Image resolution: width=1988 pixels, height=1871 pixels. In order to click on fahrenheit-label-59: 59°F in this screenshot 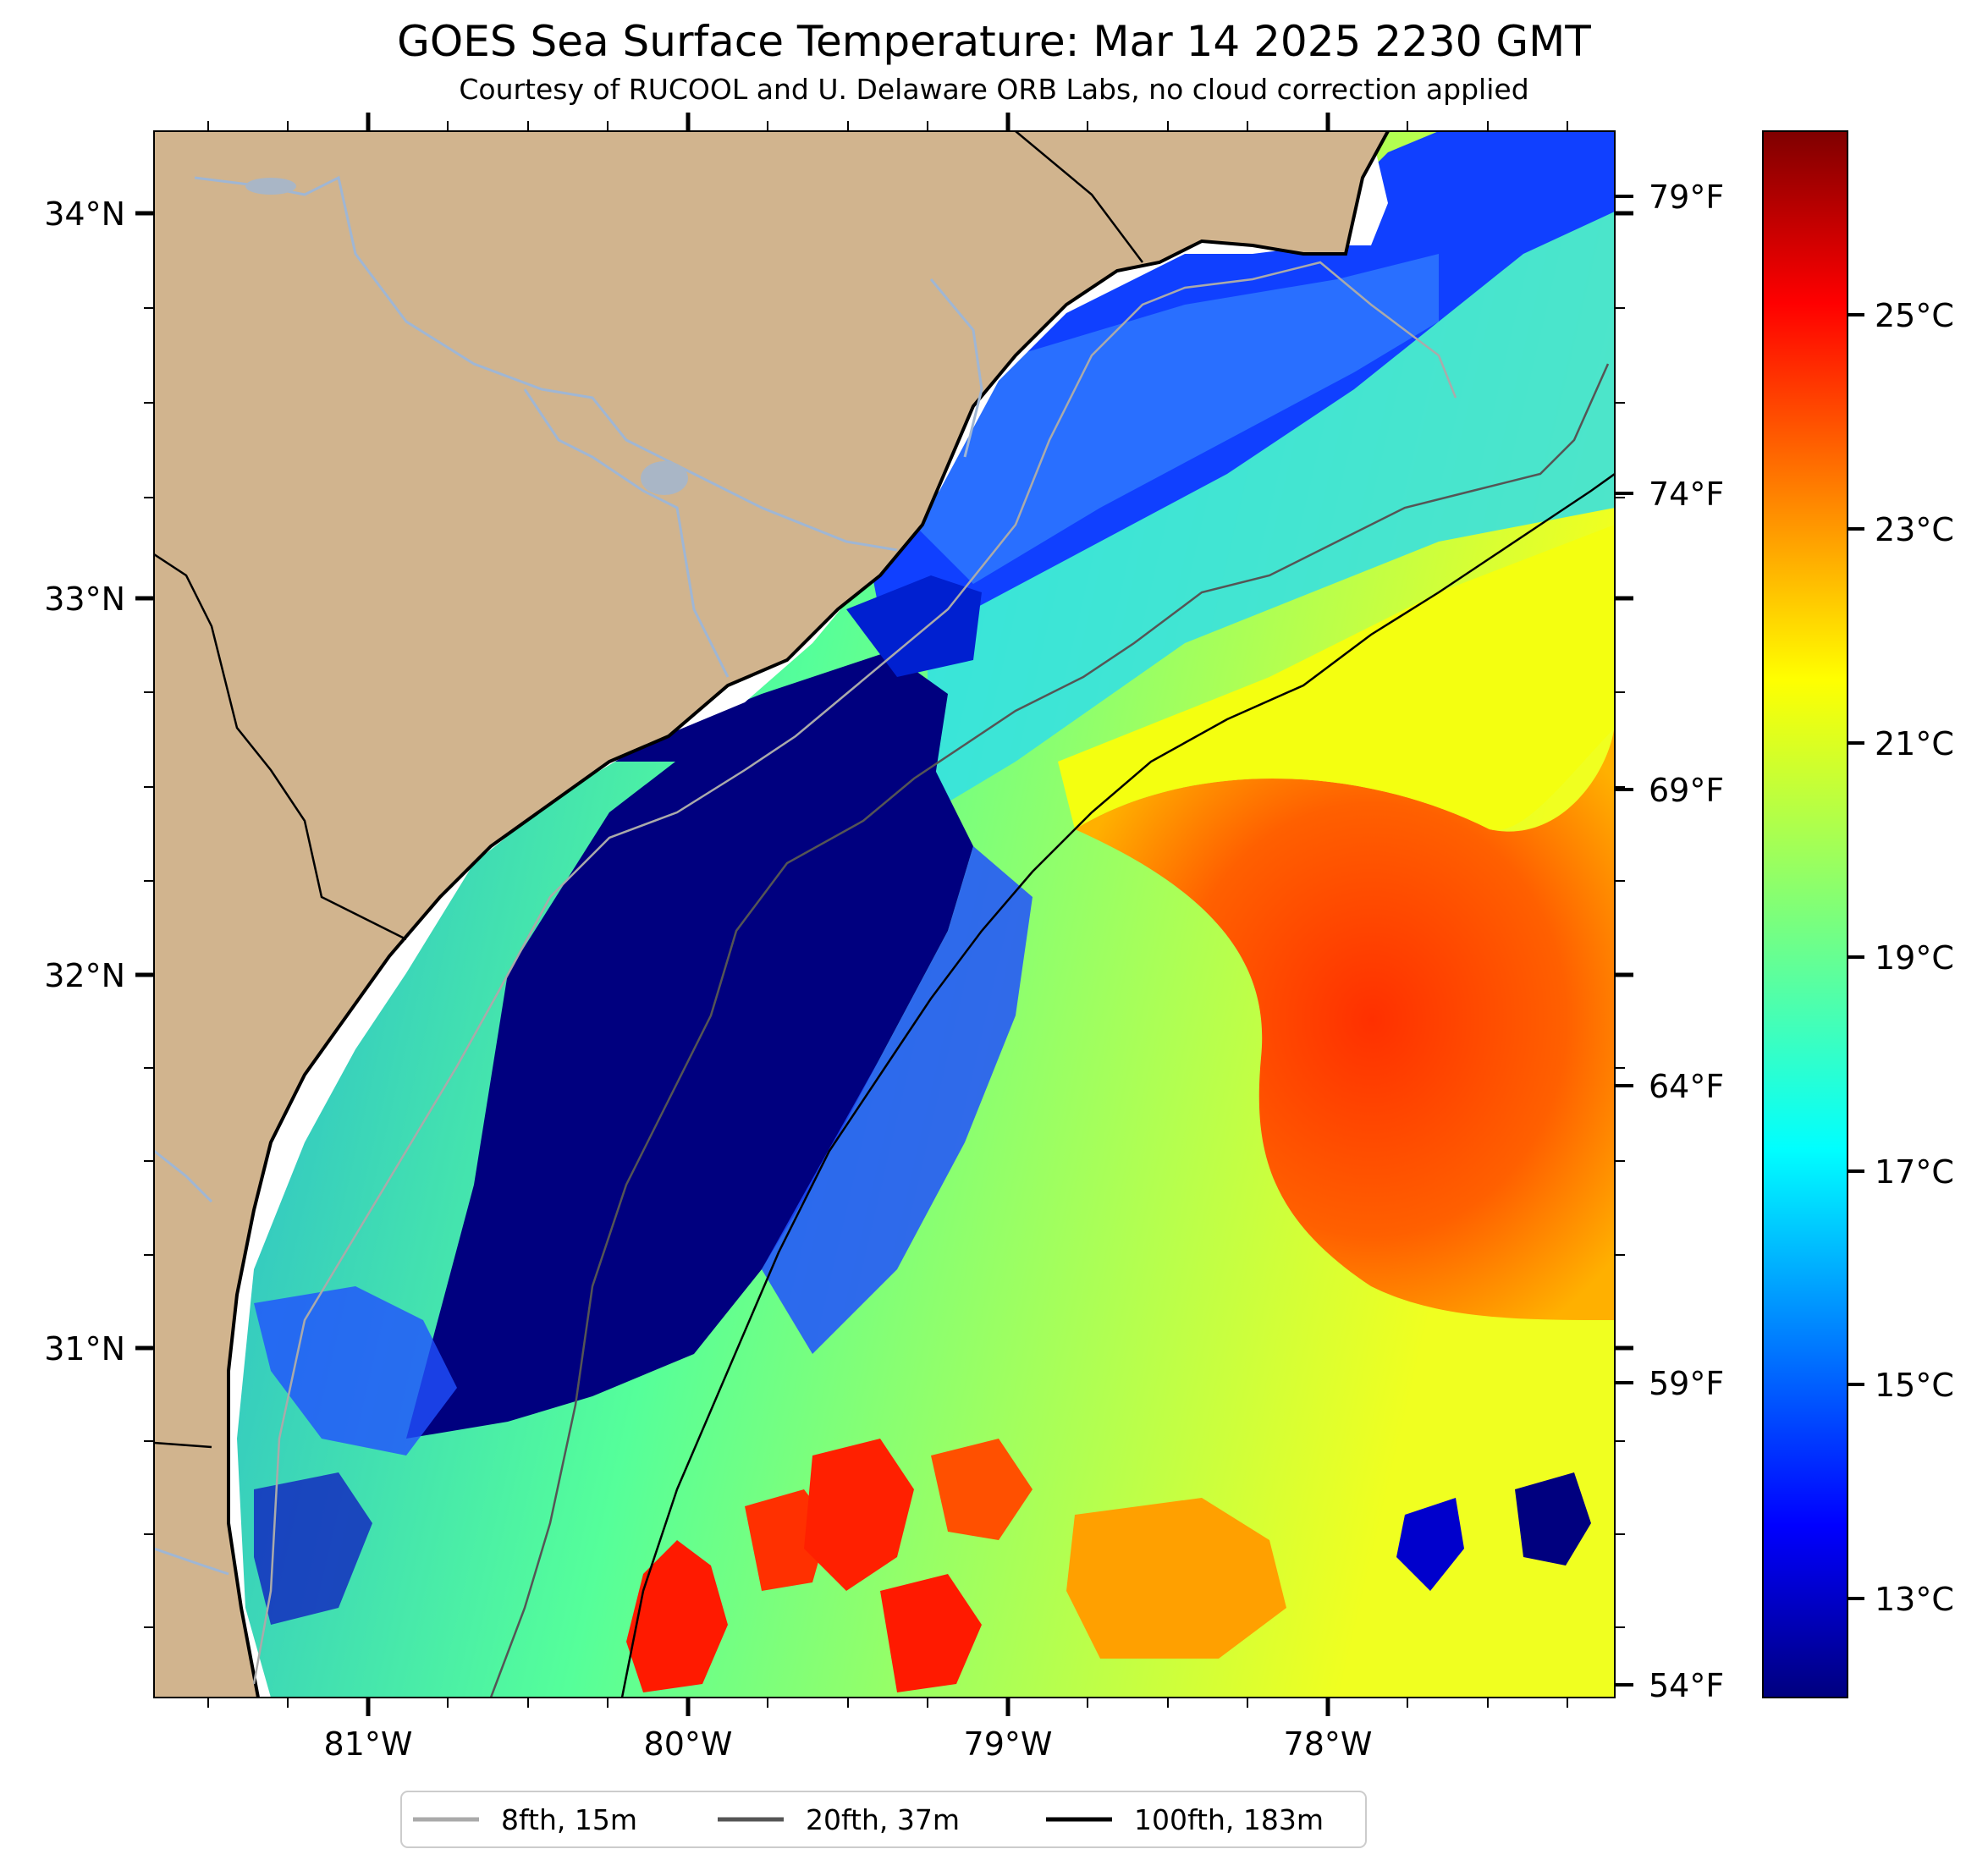, I will do `click(1686, 1384)`.